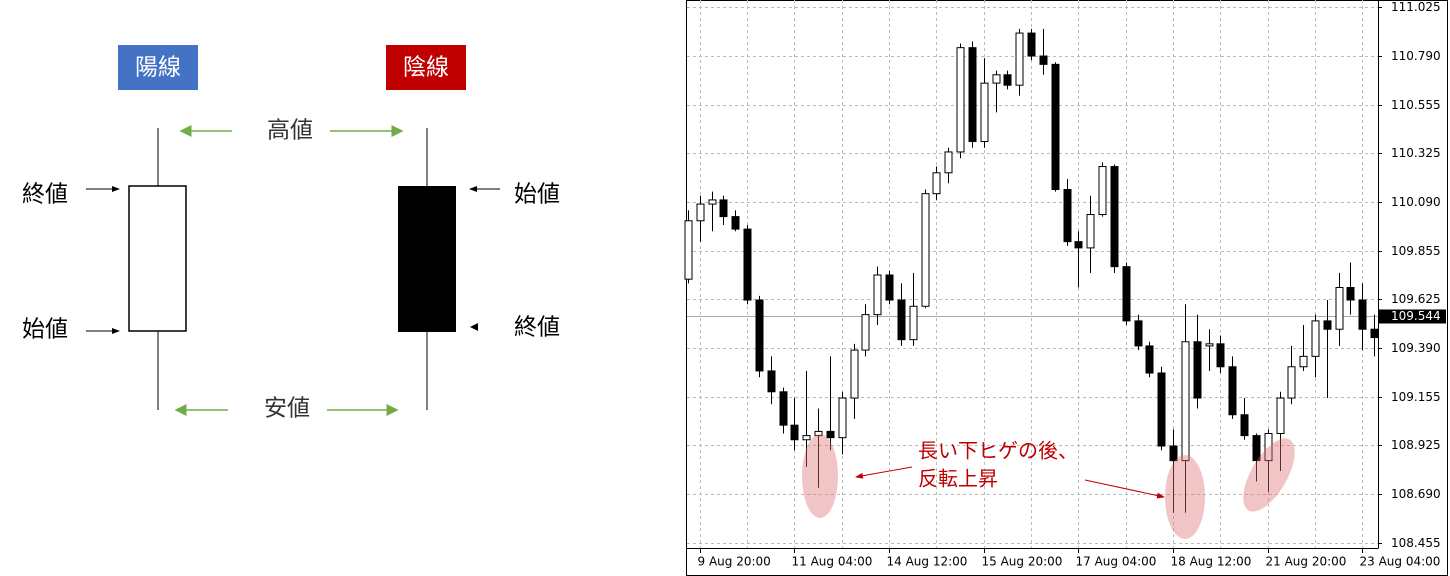 The width and height of the screenshot is (1450, 576). Describe the element at coordinates (1416, 7) in the screenshot. I see `y-tick-label: 111.025` at that location.